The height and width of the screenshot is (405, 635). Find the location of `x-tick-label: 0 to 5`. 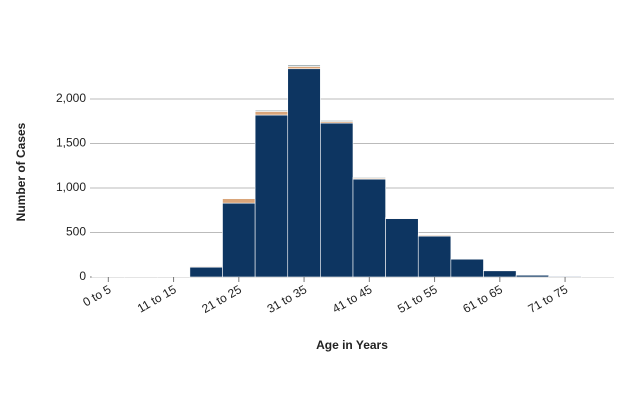

x-tick-label: 0 to 5 is located at coordinates (96, 295).